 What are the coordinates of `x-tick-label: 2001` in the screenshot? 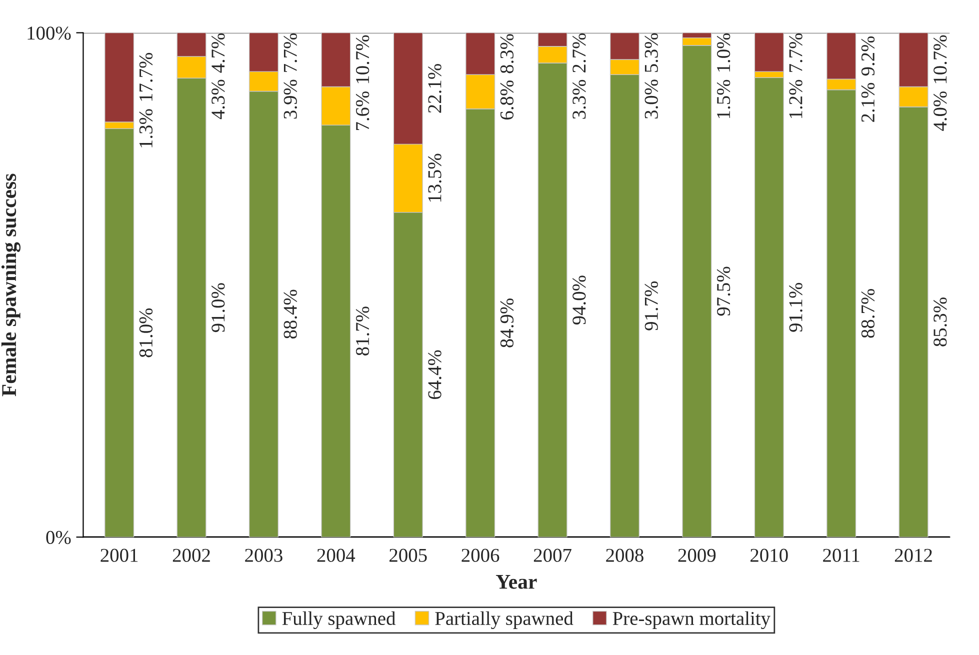 It's located at (119, 555).